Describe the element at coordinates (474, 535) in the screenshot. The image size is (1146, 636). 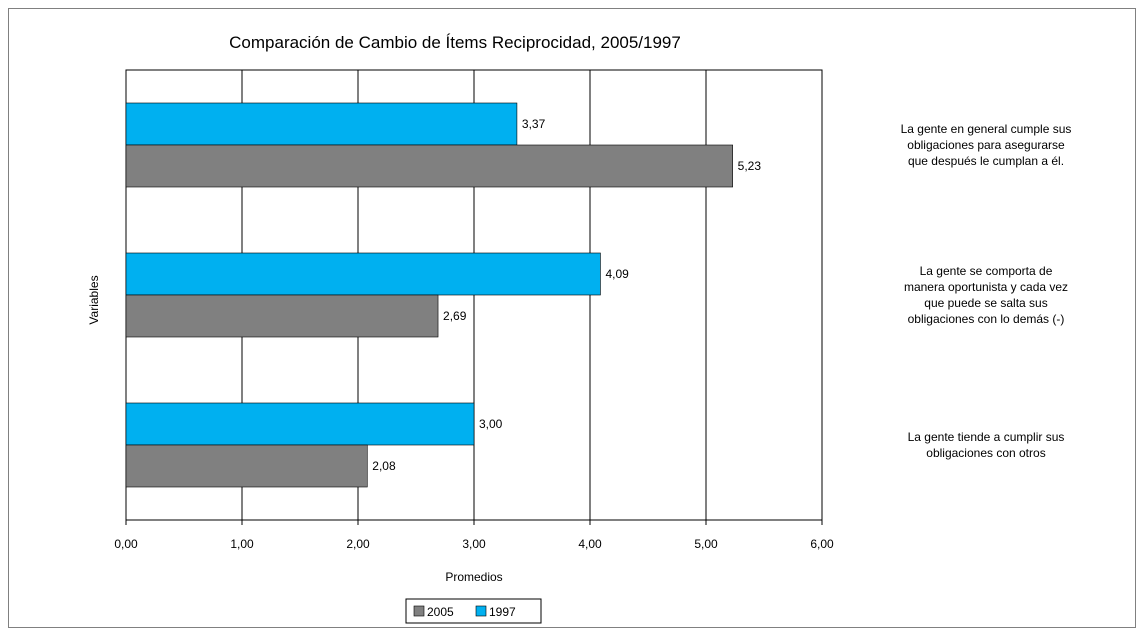
I see `x-axis-ticks: 0,00 1,00 2,00 3,00 4,00 5,00 6,00` at that location.